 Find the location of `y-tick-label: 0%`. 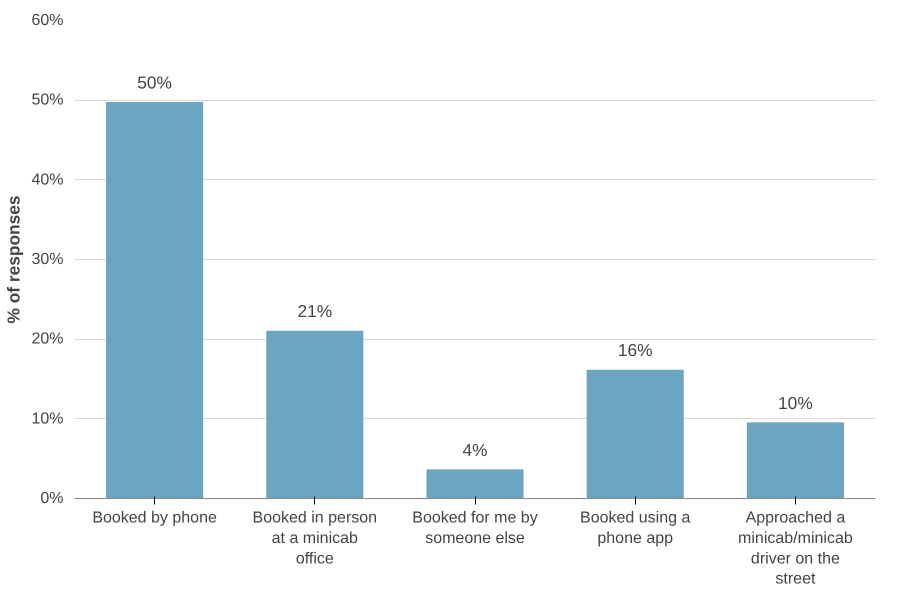

y-tick-label: 0% is located at coordinates (52, 498).